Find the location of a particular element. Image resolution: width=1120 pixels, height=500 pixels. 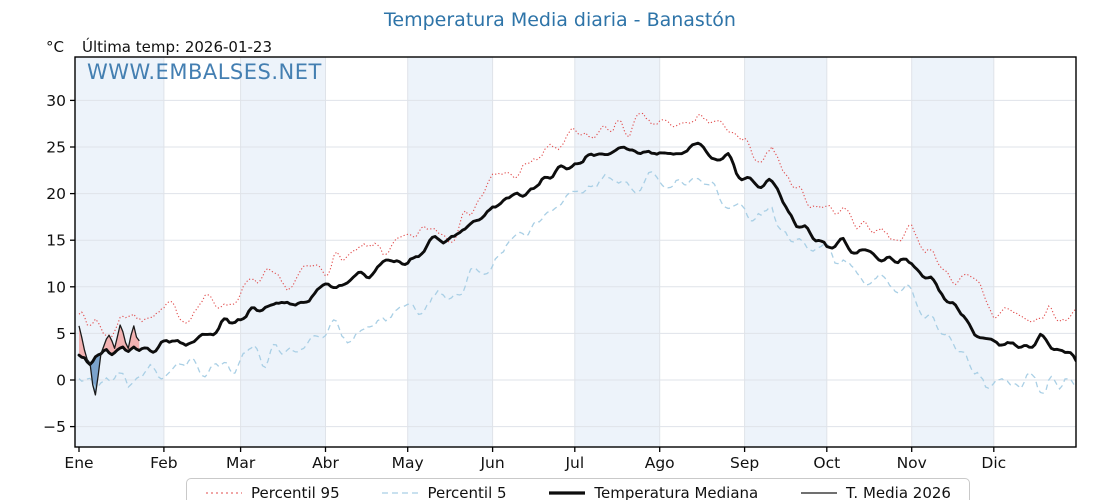

legend-label: Percentil 95 is located at coordinates (295, 492).